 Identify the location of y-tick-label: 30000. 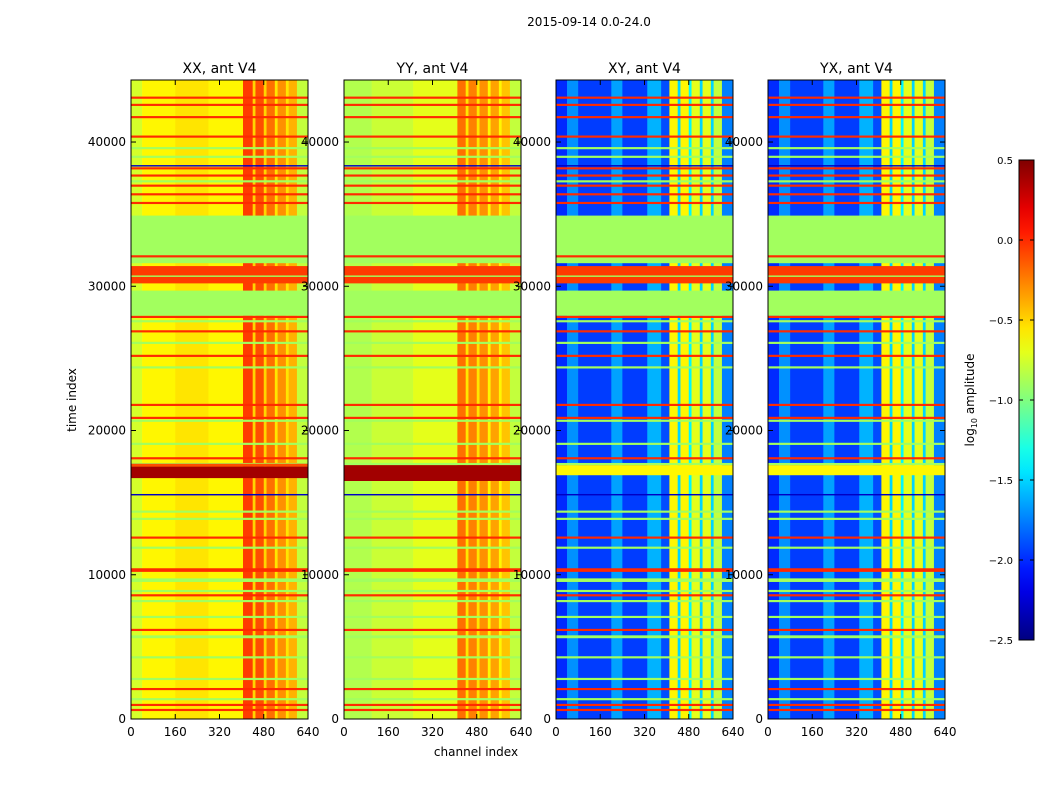
(107, 286).